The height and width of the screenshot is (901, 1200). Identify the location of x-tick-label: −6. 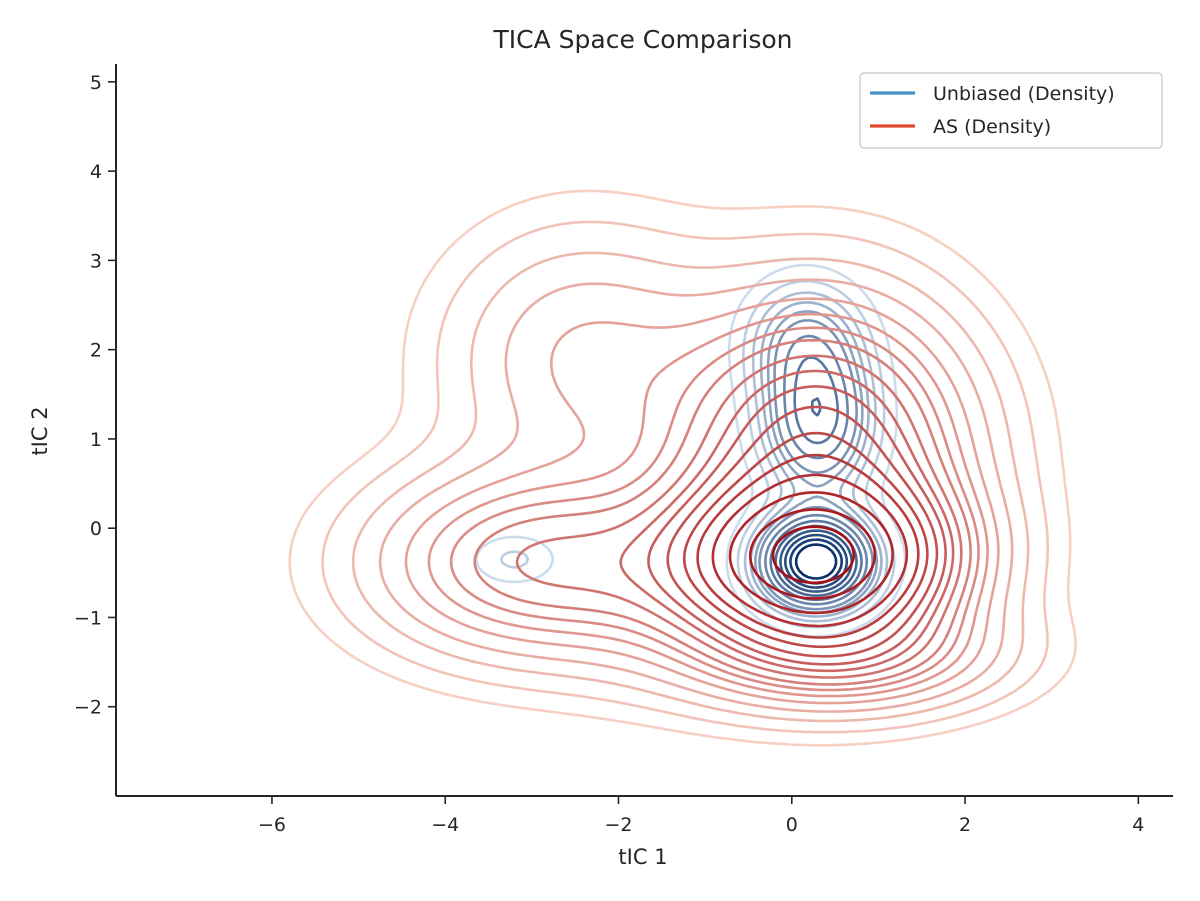
(272, 825).